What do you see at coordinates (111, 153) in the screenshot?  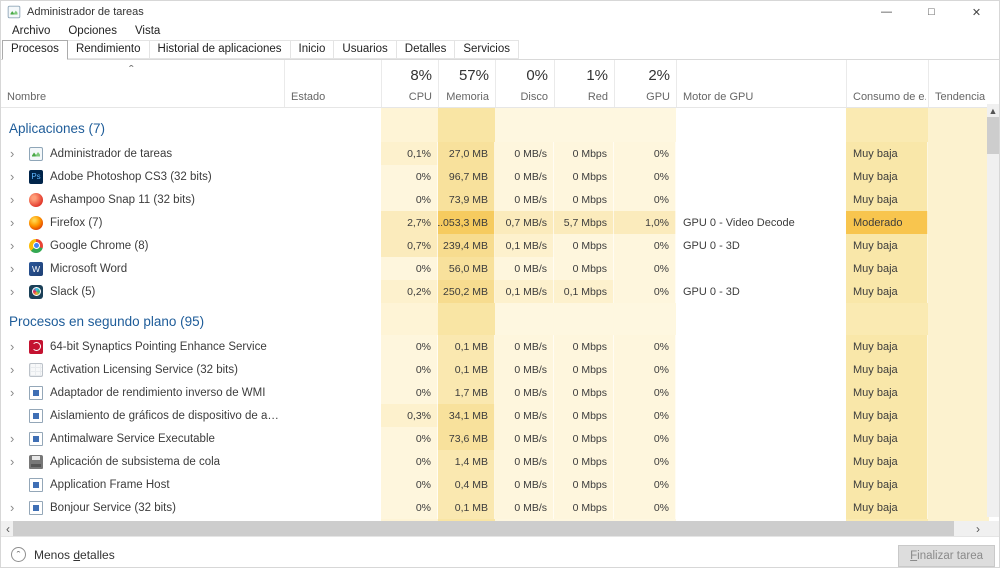 I see `process-name: Administrador de tareas` at bounding box center [111, 153].